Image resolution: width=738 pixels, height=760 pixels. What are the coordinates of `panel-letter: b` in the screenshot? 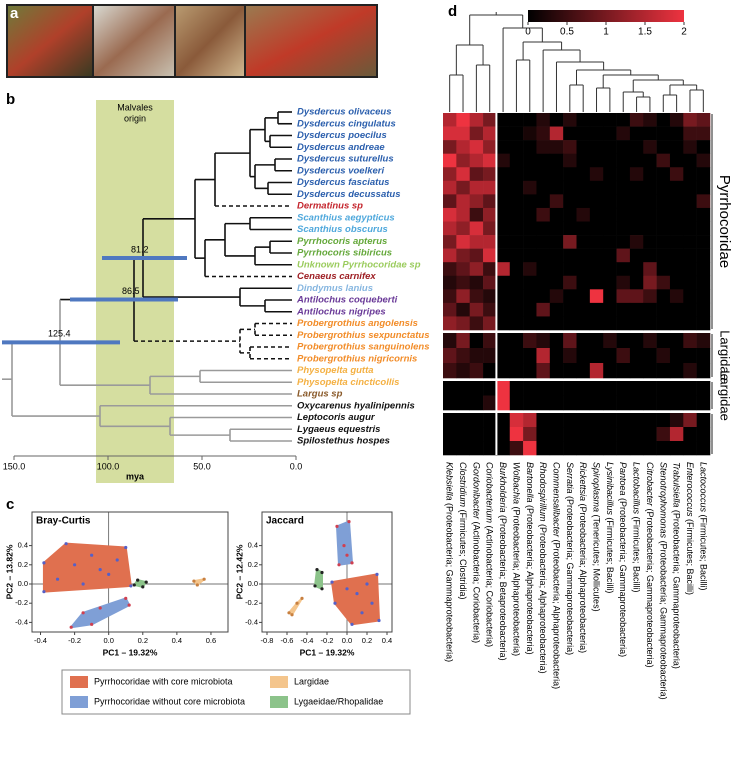 It's located at (10, 99).